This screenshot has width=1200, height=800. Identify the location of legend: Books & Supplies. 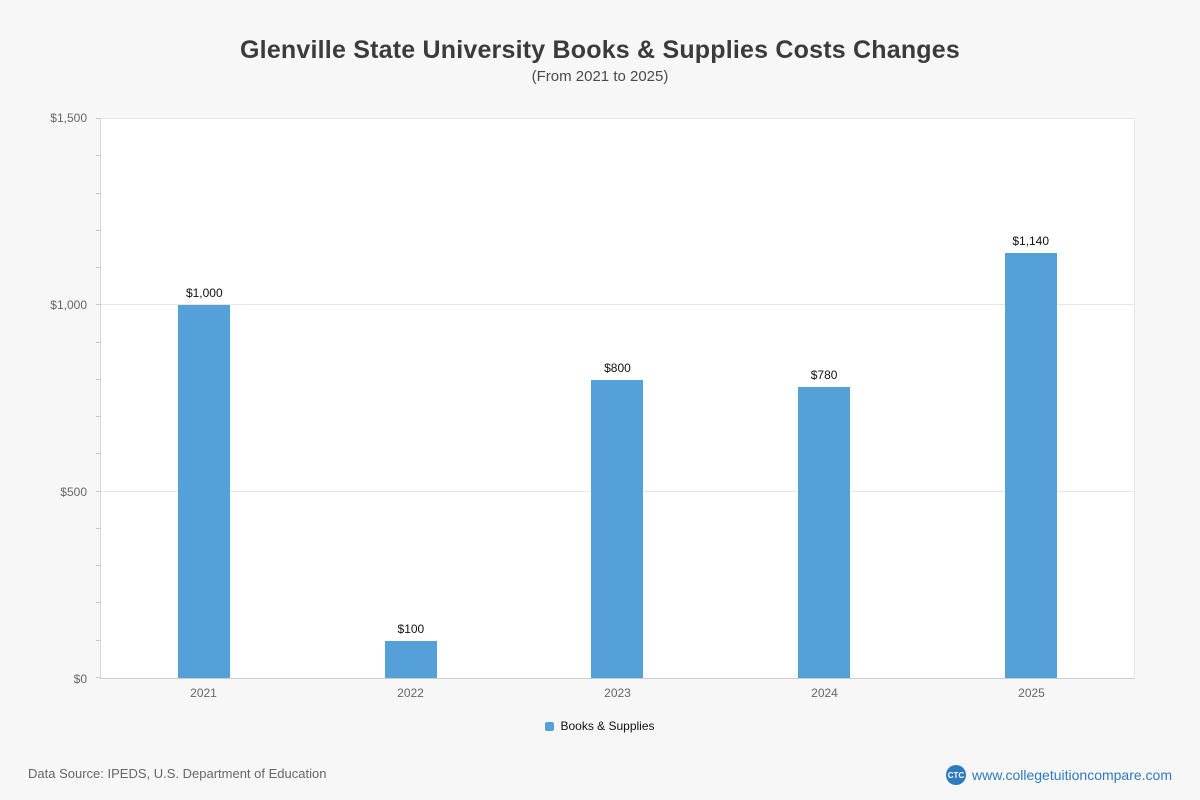
(600, 726).